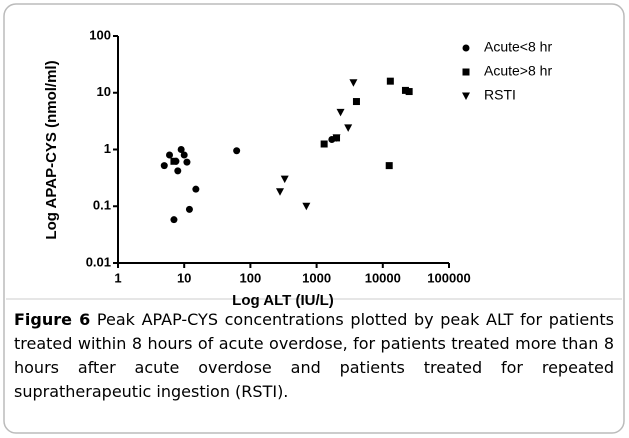 This screenshot has width=629, height=438. I want to click on caption-label: Figure 6, so click(52, 319).